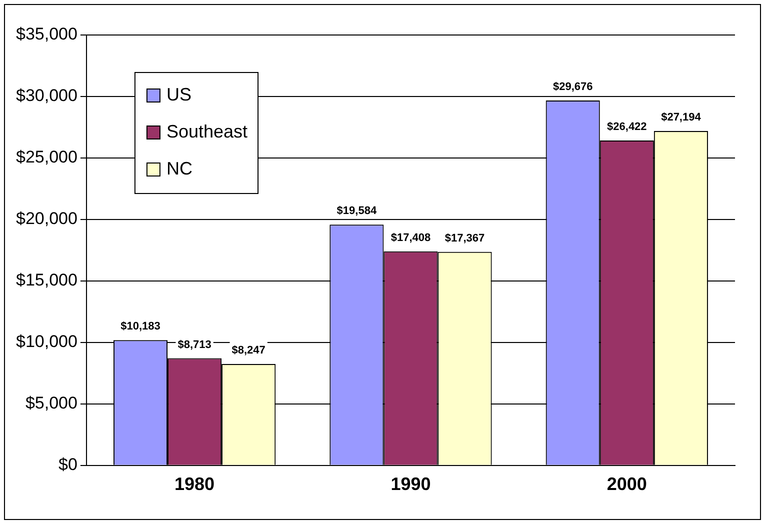 This screenshot has height=524, width=765. Describe the element at coordinates (47, 280) in the screenshot. I see `y-tick-label: $15,000` at that location.